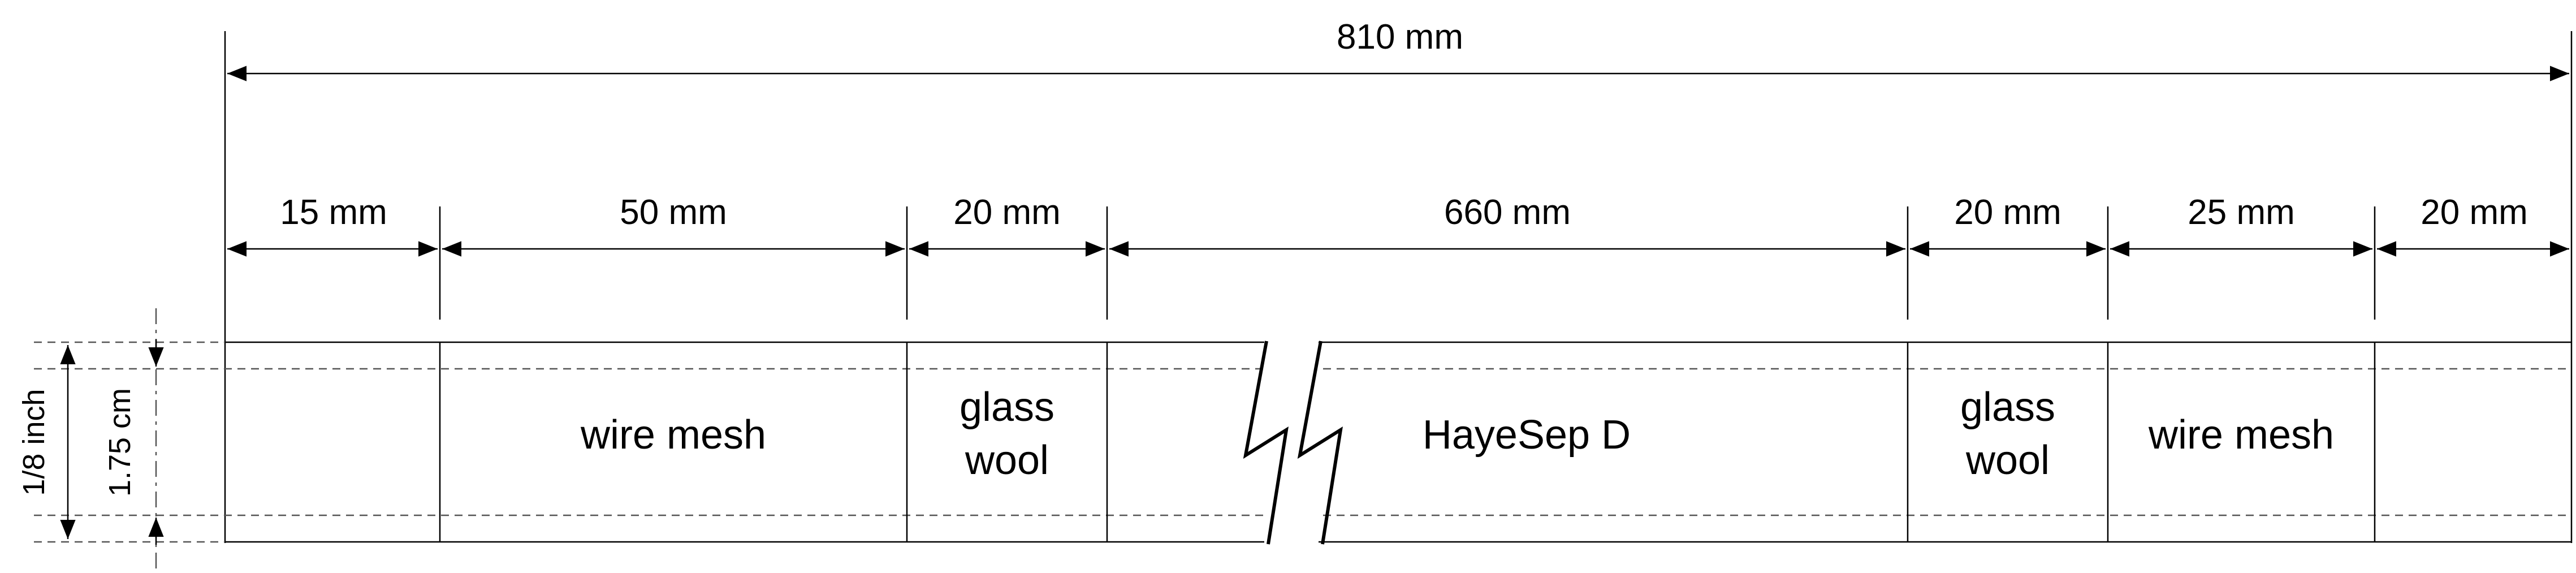 This screenshot has width=2576, height=573. I want to click on segment-5-label-line2: wool, so click(2007, 460).